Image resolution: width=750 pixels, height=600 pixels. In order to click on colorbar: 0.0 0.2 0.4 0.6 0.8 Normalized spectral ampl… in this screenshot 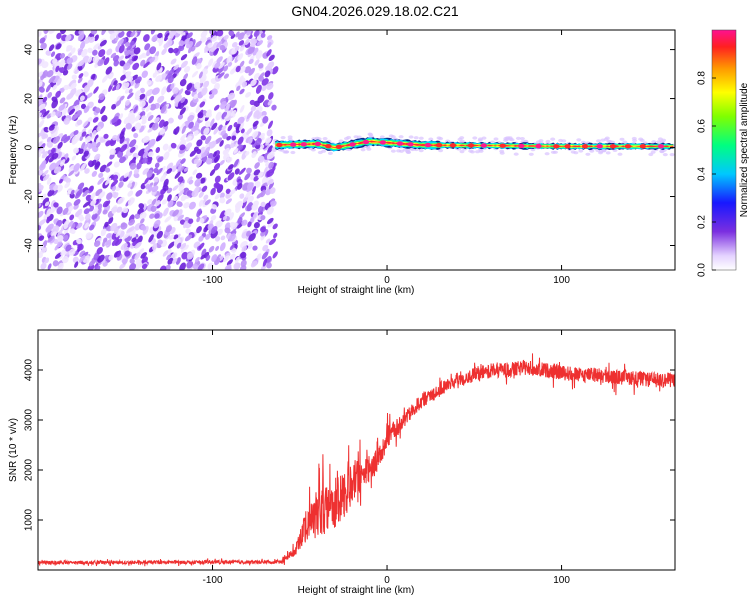, I will do `click(723, 153)`.